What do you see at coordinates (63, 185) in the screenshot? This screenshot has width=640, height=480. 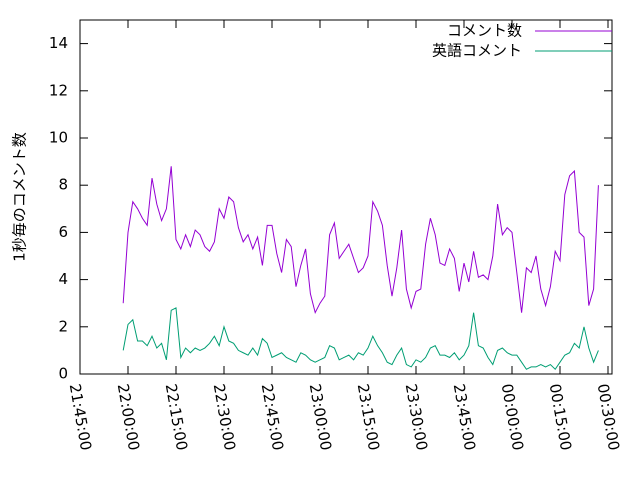 I see `y-tick-label: 8` at bounding box center [63, 185].